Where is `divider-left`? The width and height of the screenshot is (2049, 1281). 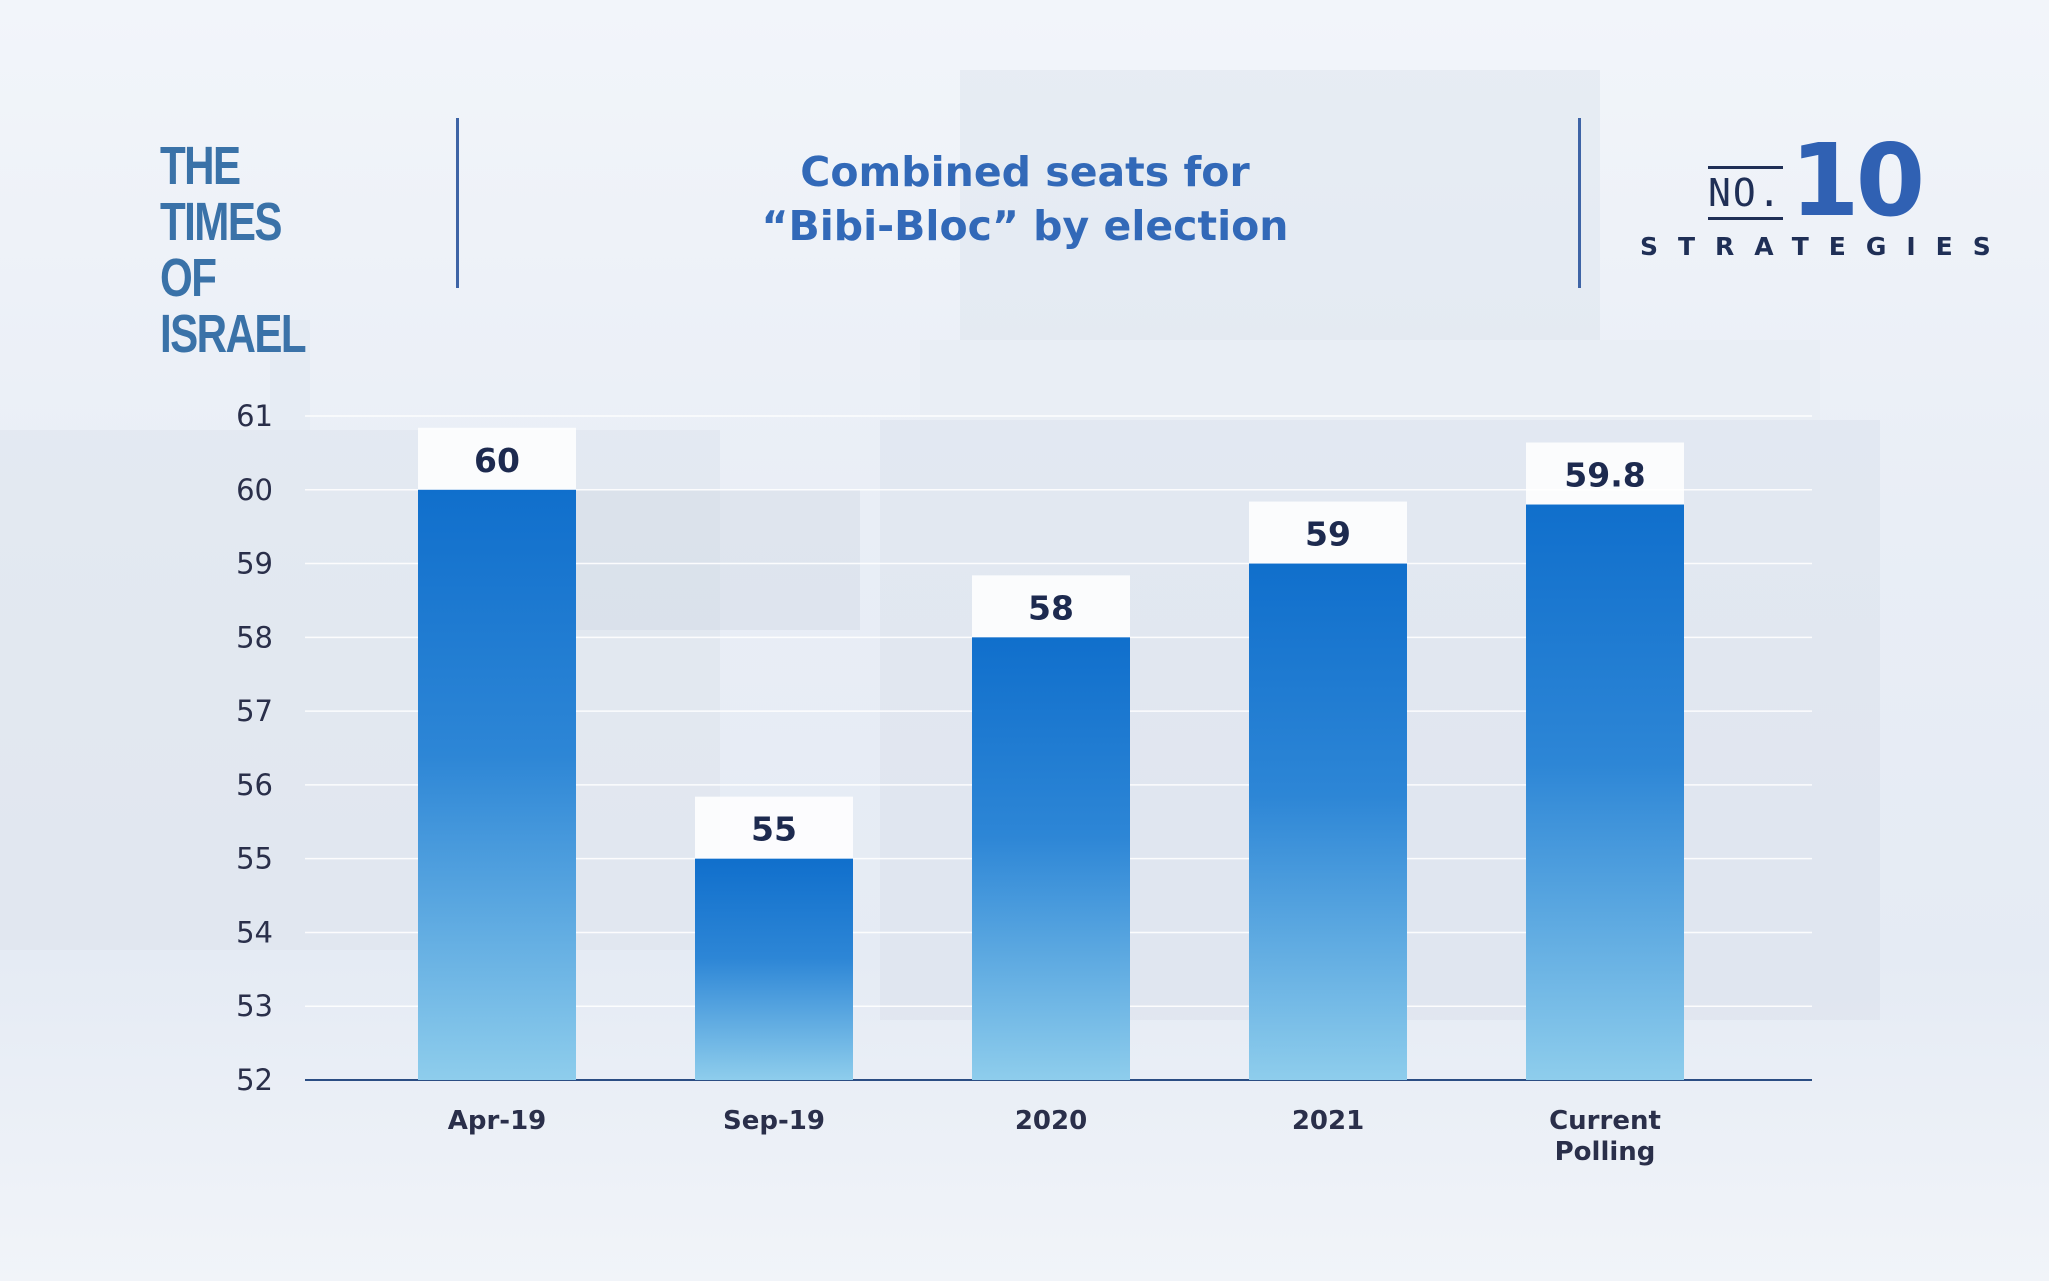
divider-left is located at coordinates (457, 203).